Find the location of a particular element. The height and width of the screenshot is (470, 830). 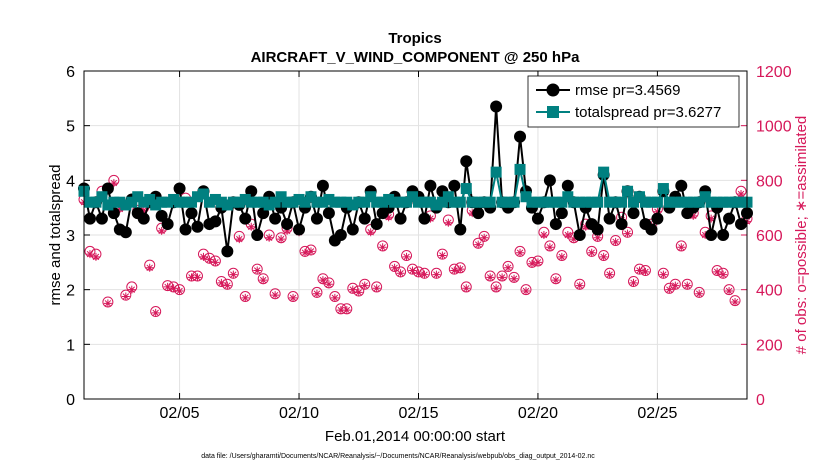

x-tick-label: 02/15 is located at coordinates (418, 413).